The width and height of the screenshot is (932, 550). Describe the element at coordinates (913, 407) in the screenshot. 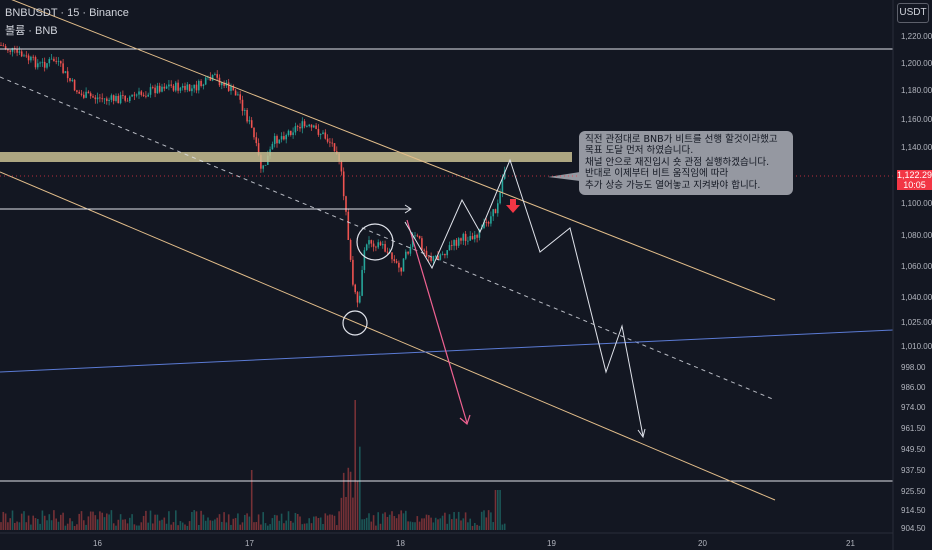

I see `price-label: 974.00` at that location.